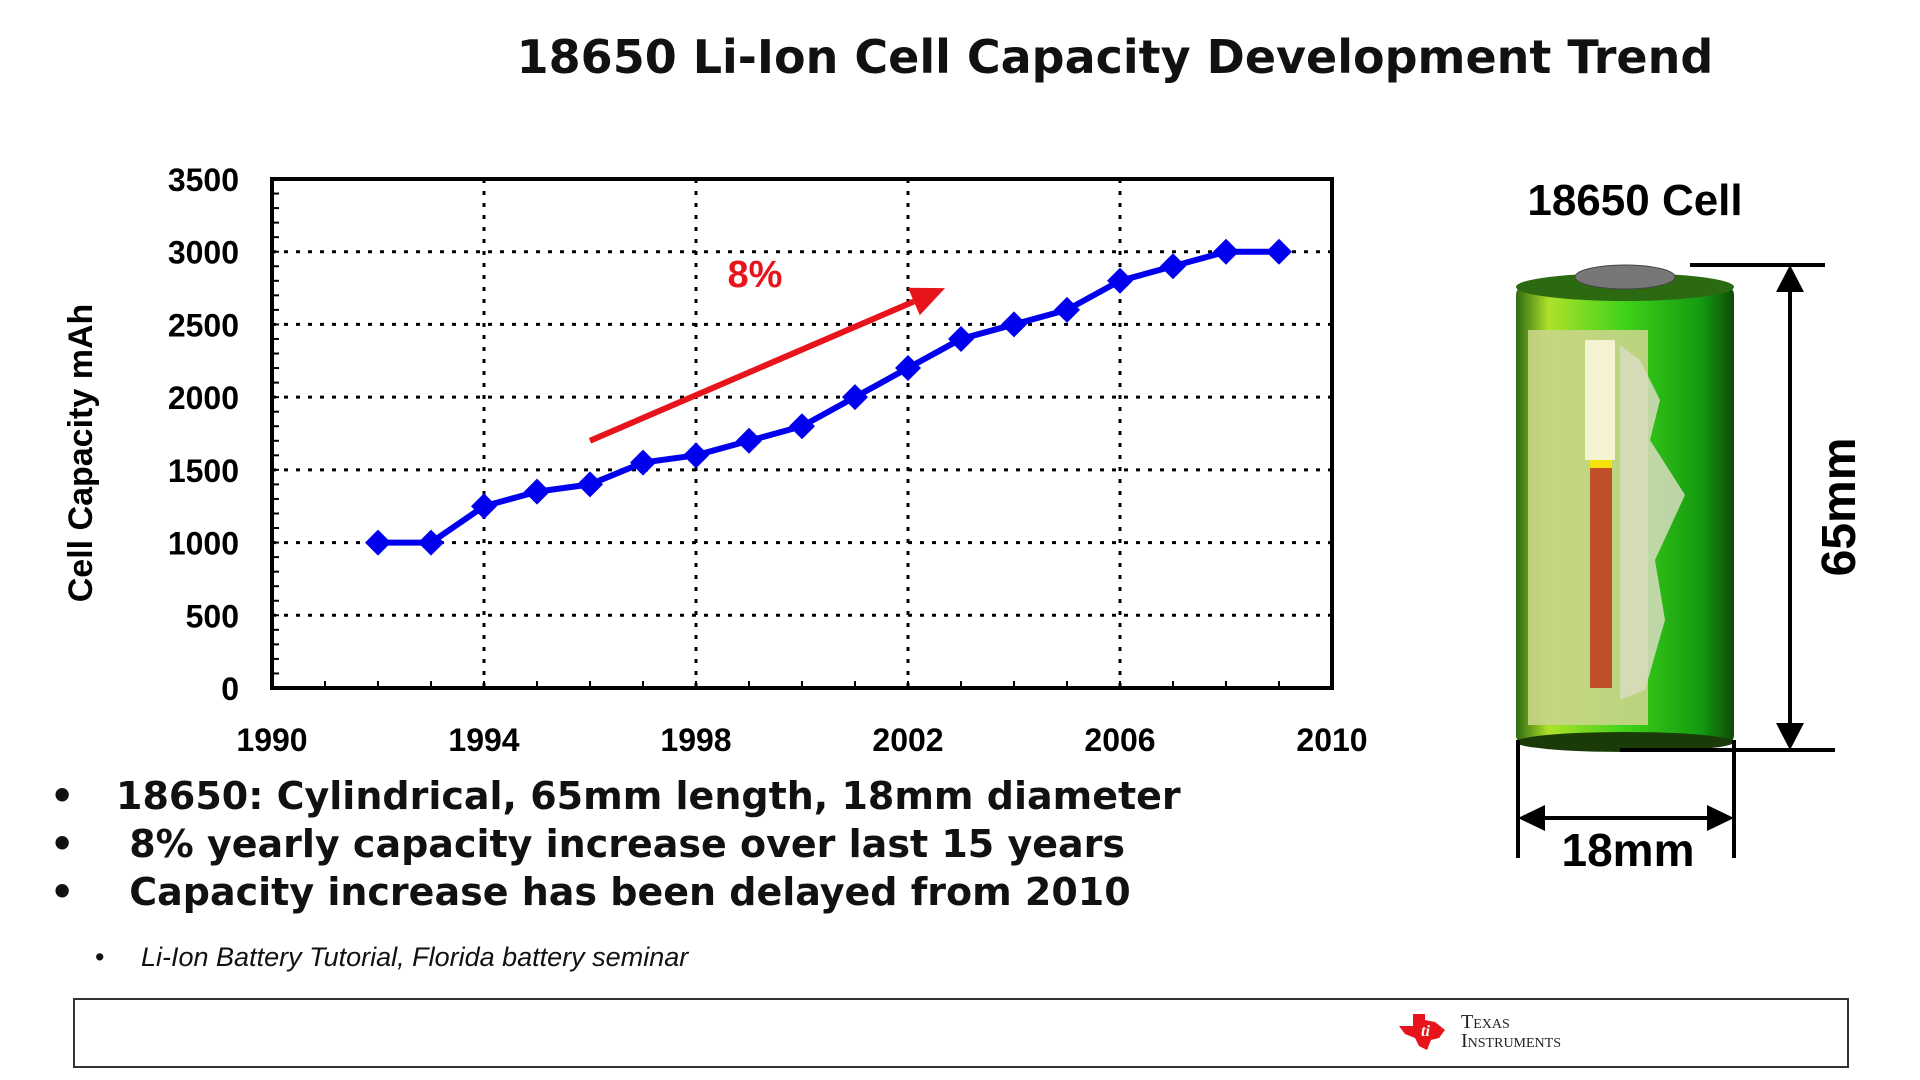 This screenshot has width=1920, height=1080. What do you see at coordinates (1634, 200) in the screenshot?
I see `cell-label: 18650 Cell` at bounding box center [1634, 200].